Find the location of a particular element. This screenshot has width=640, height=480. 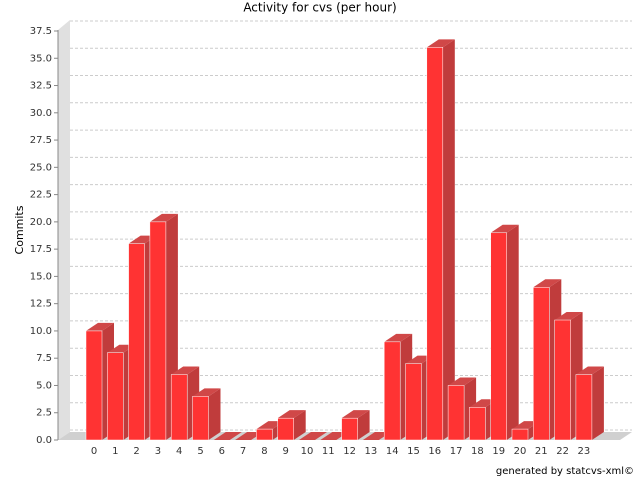

y-tick-label: 35.0 is located at coordinates (41, 58).